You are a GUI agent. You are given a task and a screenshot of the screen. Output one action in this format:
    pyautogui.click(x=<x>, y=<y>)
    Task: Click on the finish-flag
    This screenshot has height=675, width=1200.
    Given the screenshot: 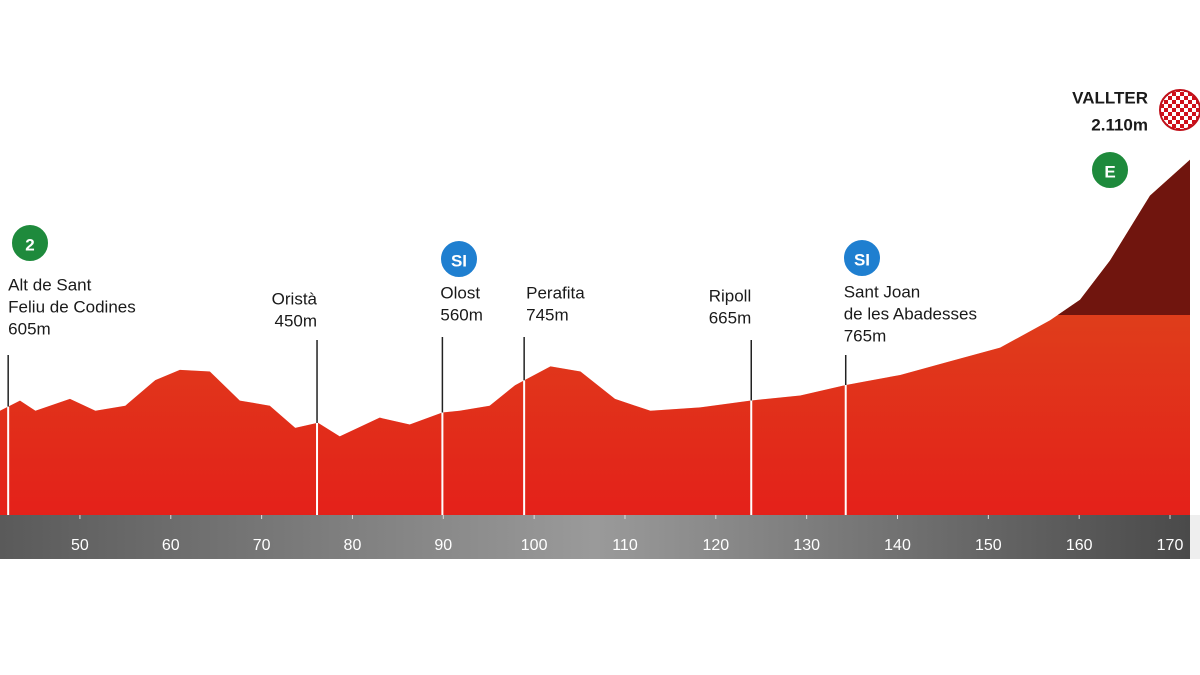 What is the action you would take?
    pyautogui.click(x=1179, y=110)
    